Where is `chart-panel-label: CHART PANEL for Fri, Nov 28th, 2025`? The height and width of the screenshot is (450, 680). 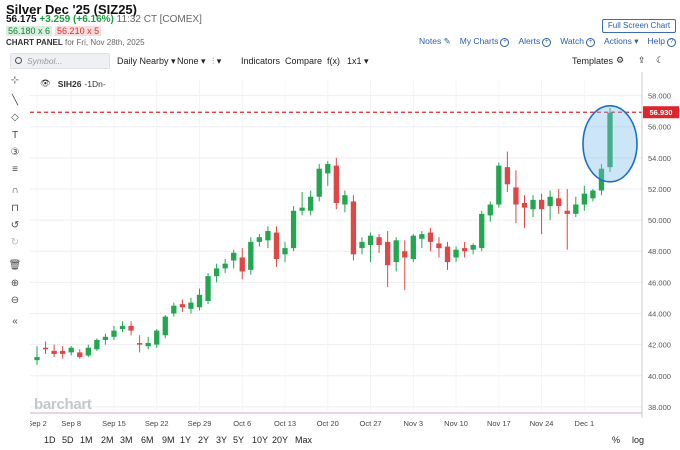
chart-panel-label: CHART PANEL for Fri, Nov 28th, 2025 is located at coordinates (75, 42).